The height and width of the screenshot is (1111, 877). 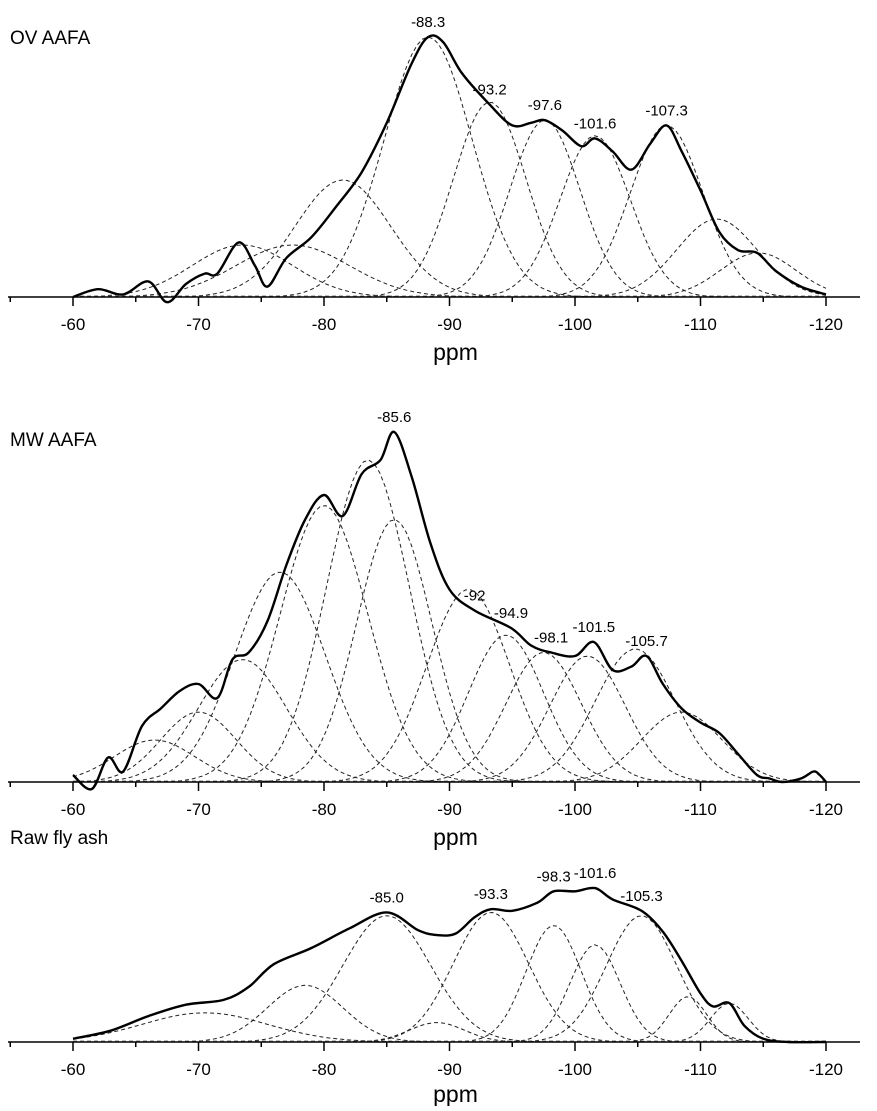 What do you see at coordinates (324, 324) in the screenshot?
I see `x-tick-label-ov-2: -80` at bounding box center [324, 324].